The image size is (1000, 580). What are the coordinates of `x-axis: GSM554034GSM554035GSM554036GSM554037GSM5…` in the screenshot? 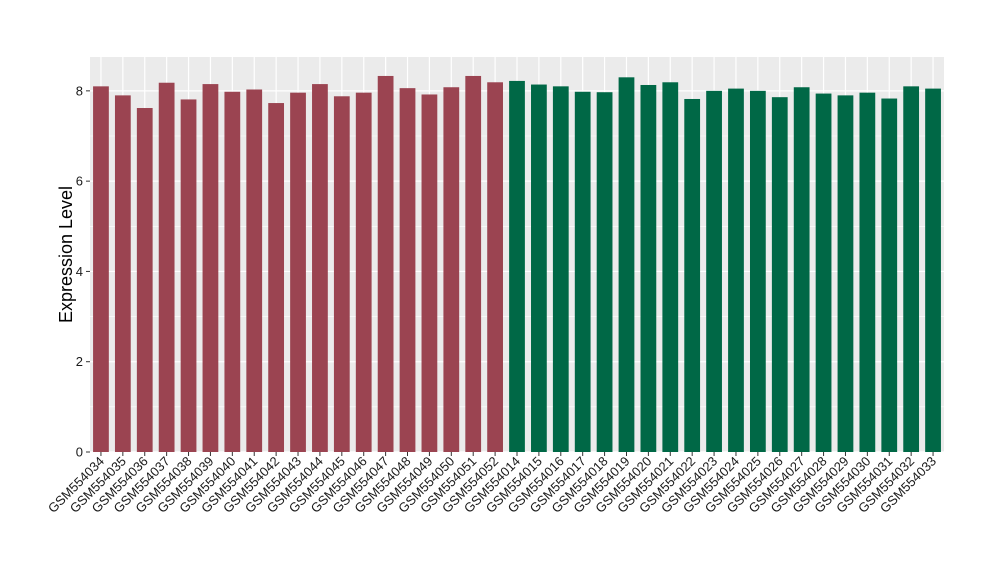 It's located at (492, 484).